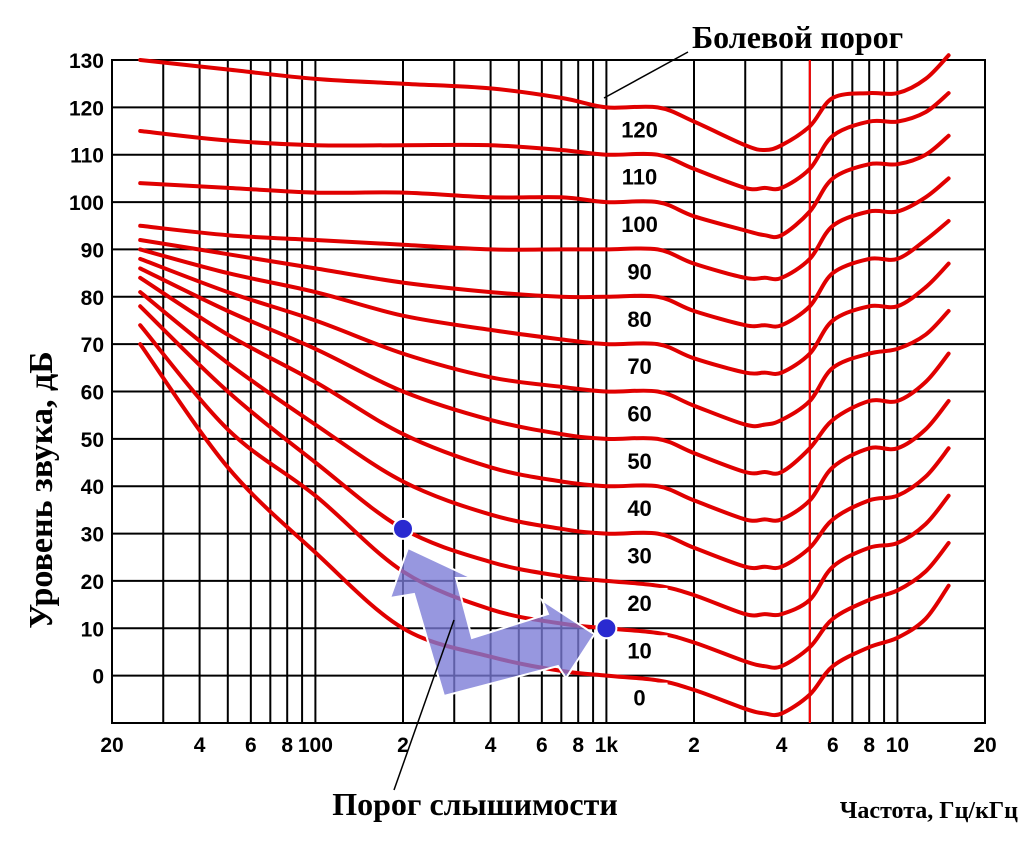 The width and height of the screenshot is (1035, 849). I want to click on y-tick-label: 80, so click(92, 298).